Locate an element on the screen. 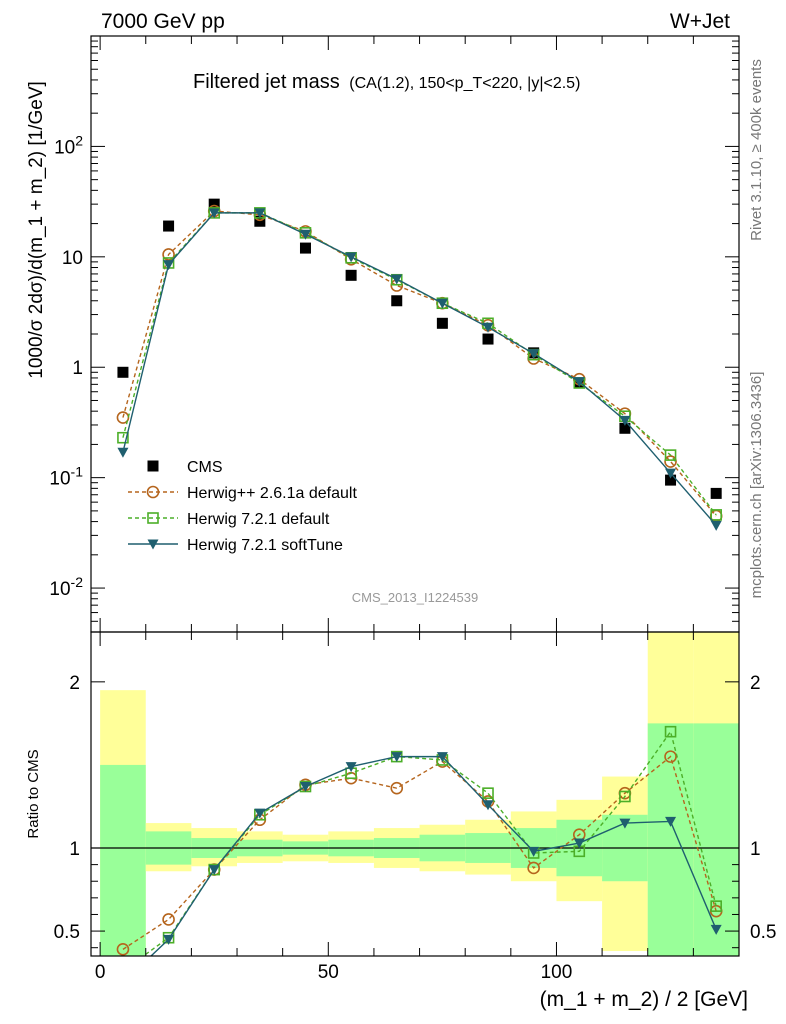  y-tick-label: 10² is located at coordinates (68, 145).